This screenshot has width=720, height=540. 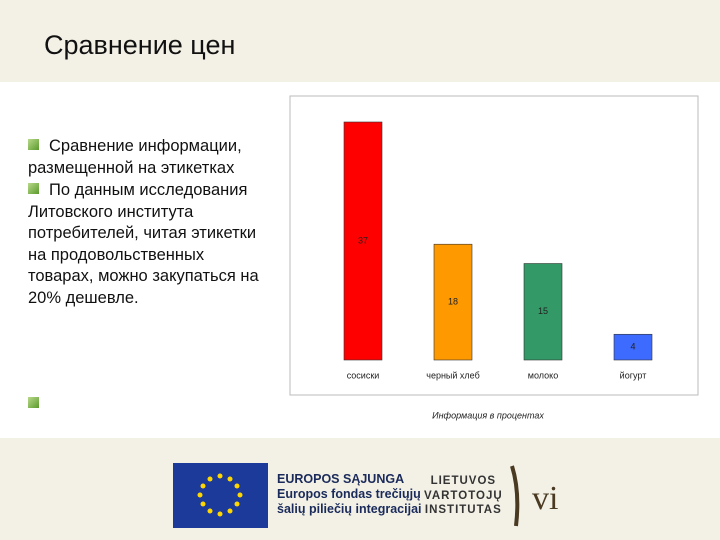 What do you see at coordinates (349, 509) in the screenshot?
I see `eu-line: šalių piliečių integracijai` at bounding box center [349, 509].